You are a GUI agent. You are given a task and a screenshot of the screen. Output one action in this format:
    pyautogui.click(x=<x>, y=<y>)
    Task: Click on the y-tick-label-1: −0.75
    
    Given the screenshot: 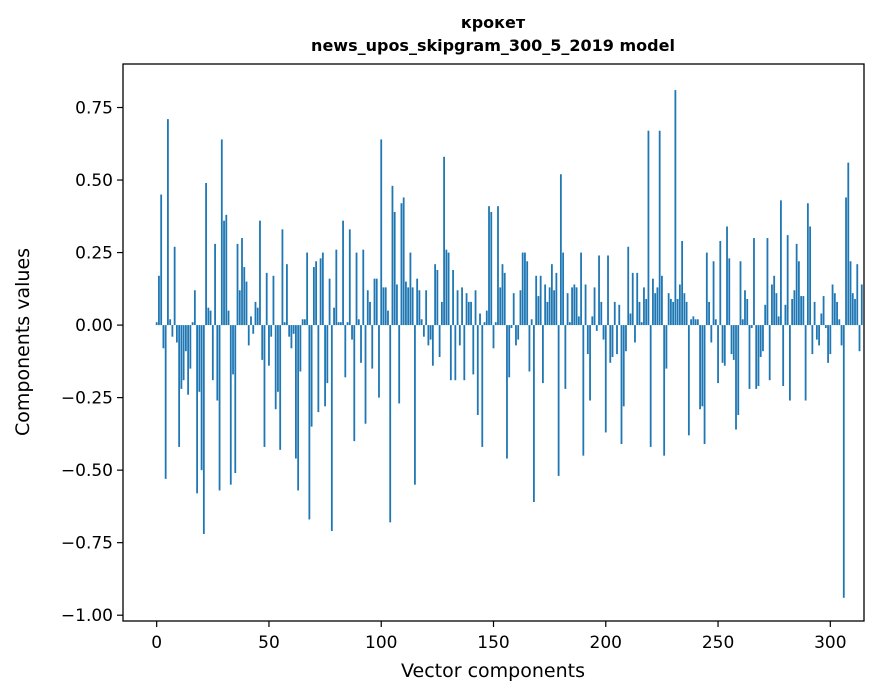 What is the action you would take?
    pyautogui.click(x=87, y=544)
    